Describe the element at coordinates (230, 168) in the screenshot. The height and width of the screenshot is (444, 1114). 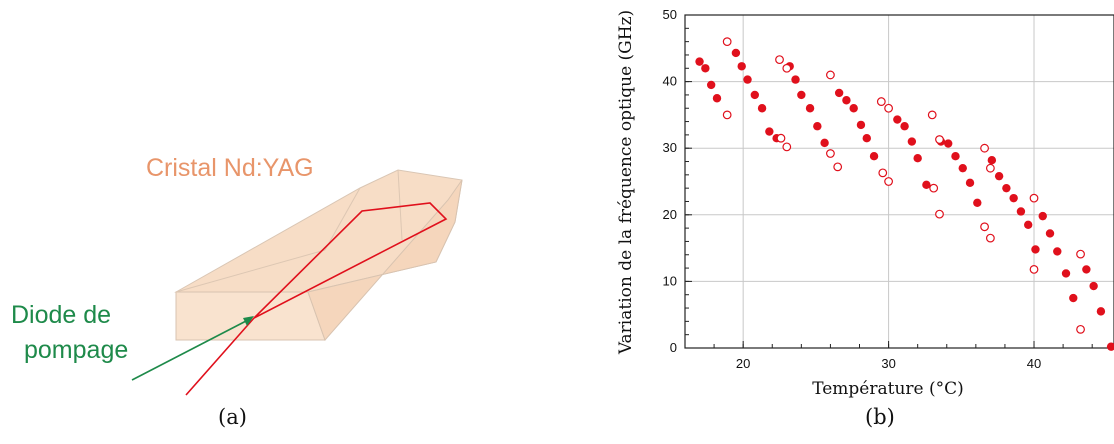
I see `crystal-label: Cristal Nd:YAG` at that location.